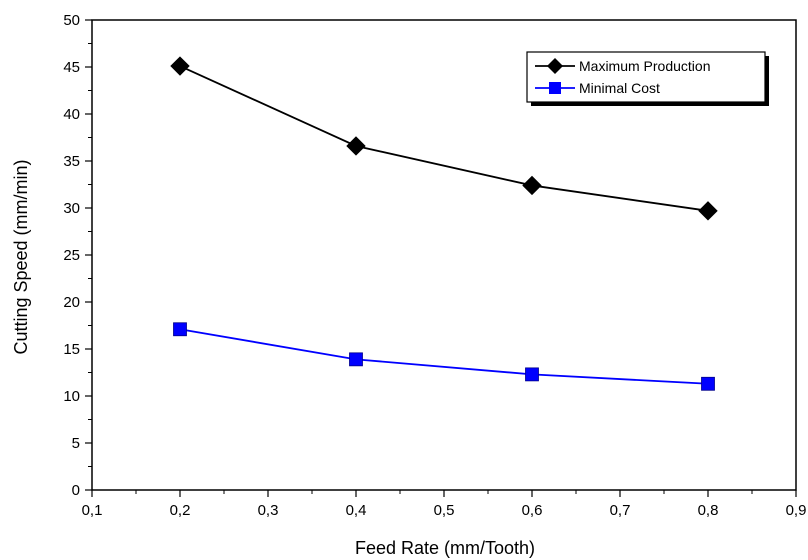  I want to click on x-tick-label-7: 0,8, so click(708, 510).